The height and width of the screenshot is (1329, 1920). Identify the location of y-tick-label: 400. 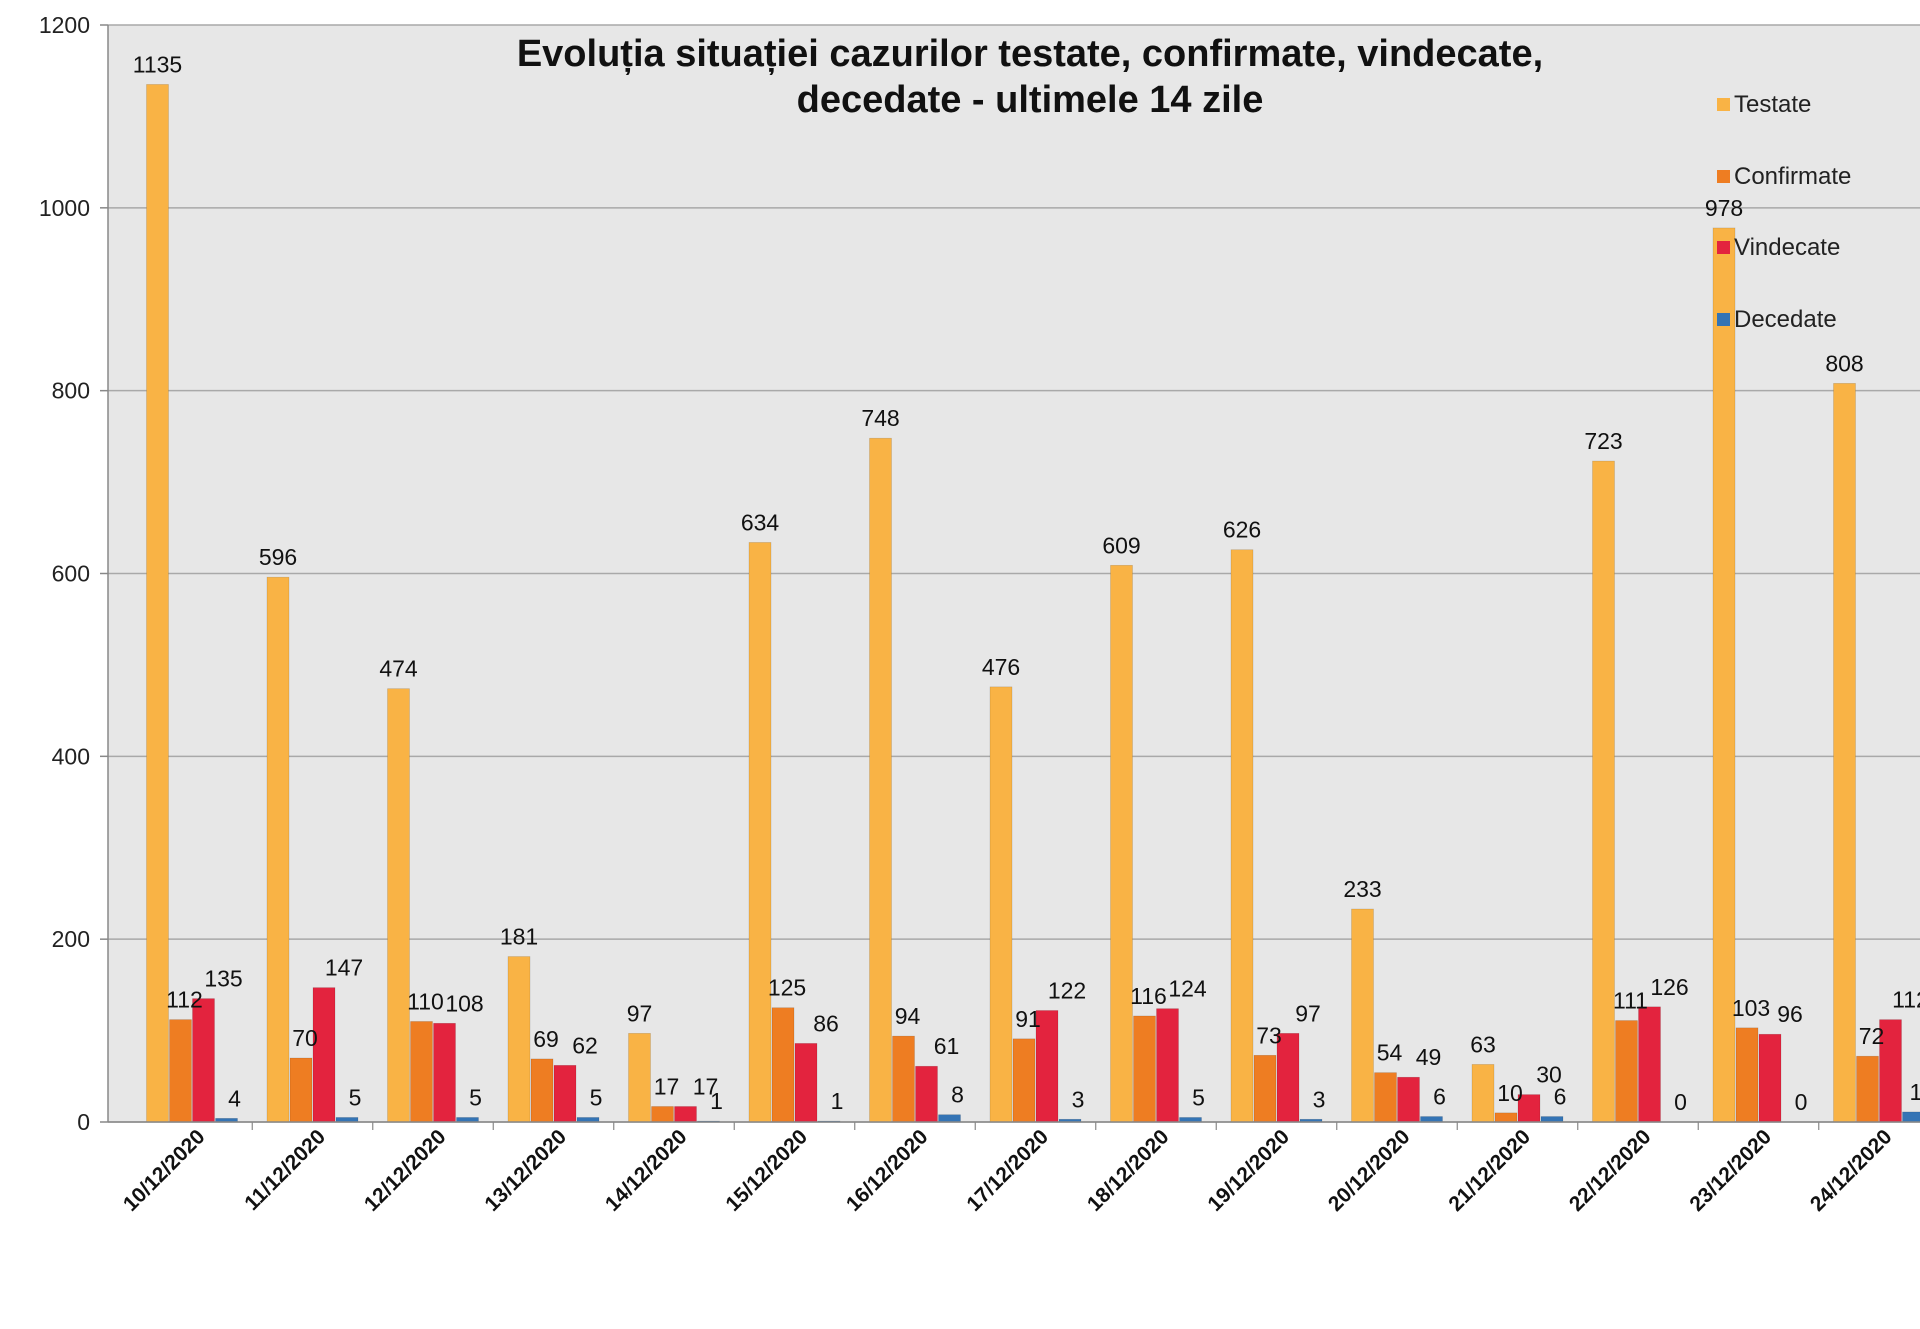
(71, 756).